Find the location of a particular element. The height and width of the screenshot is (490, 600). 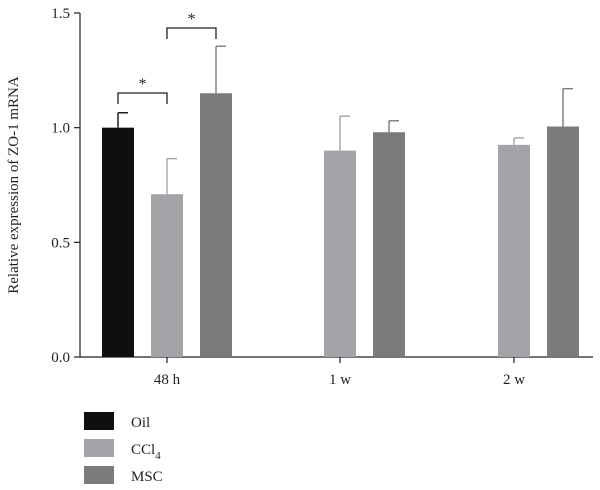

significance-brackets: ** is located at coordinates (167, 57).